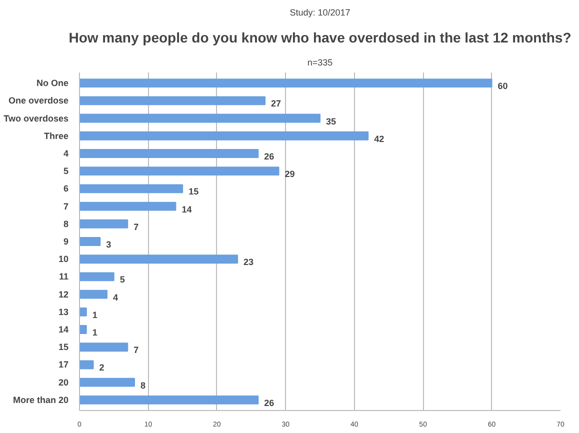 The image size is (579, 433). What do you see at coordinates (36, 118) in the screenshot?
I see `y-tick-label: Two overdoses` at bounding box center [36, 118].